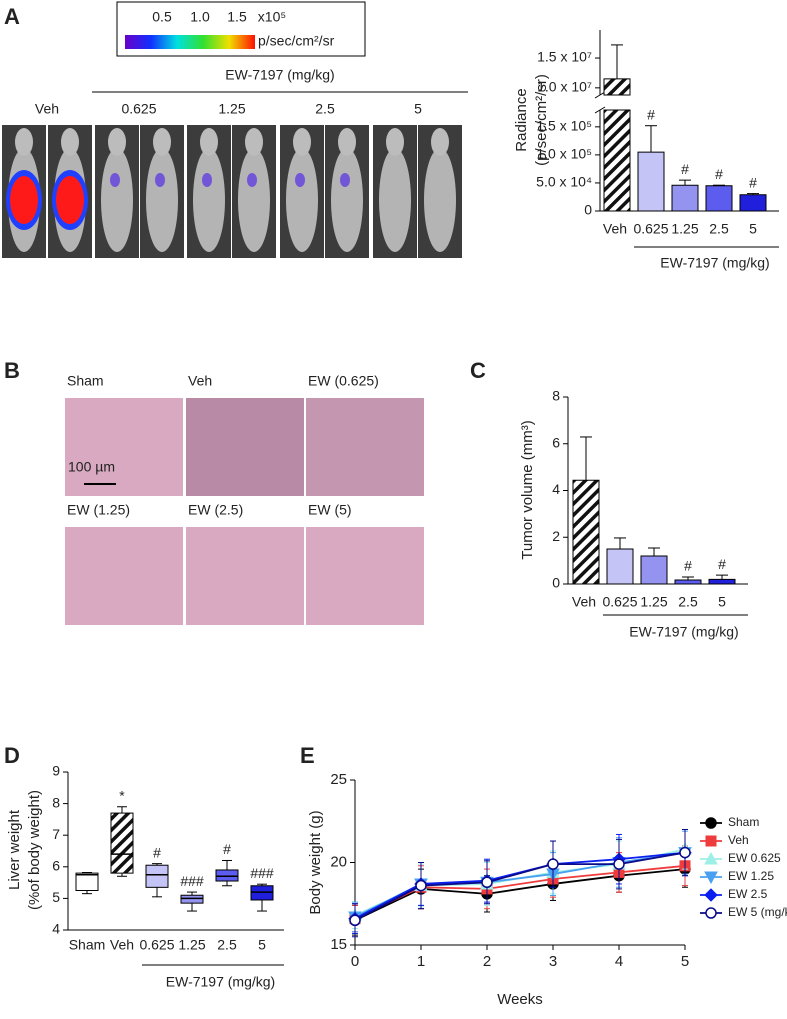 The width and height of the screenshot is (787, 1019). What do you see at coordinates (241, 29) in the screenshot?
I see `colorbar-frame` at bounding box center [241, 29].